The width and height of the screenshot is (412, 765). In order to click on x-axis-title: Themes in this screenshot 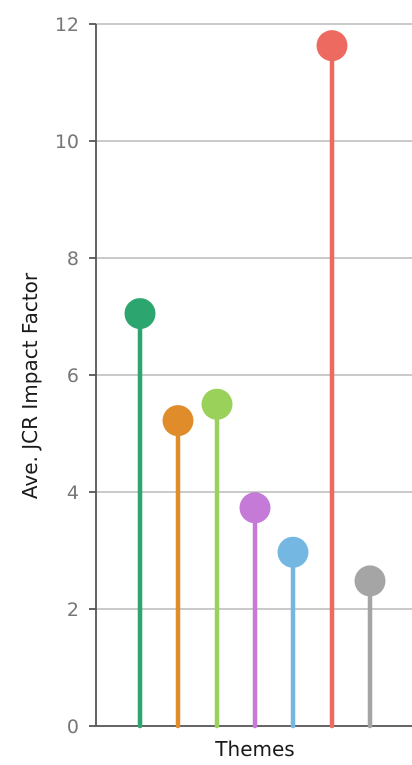, I will do `click(254, 749)`.